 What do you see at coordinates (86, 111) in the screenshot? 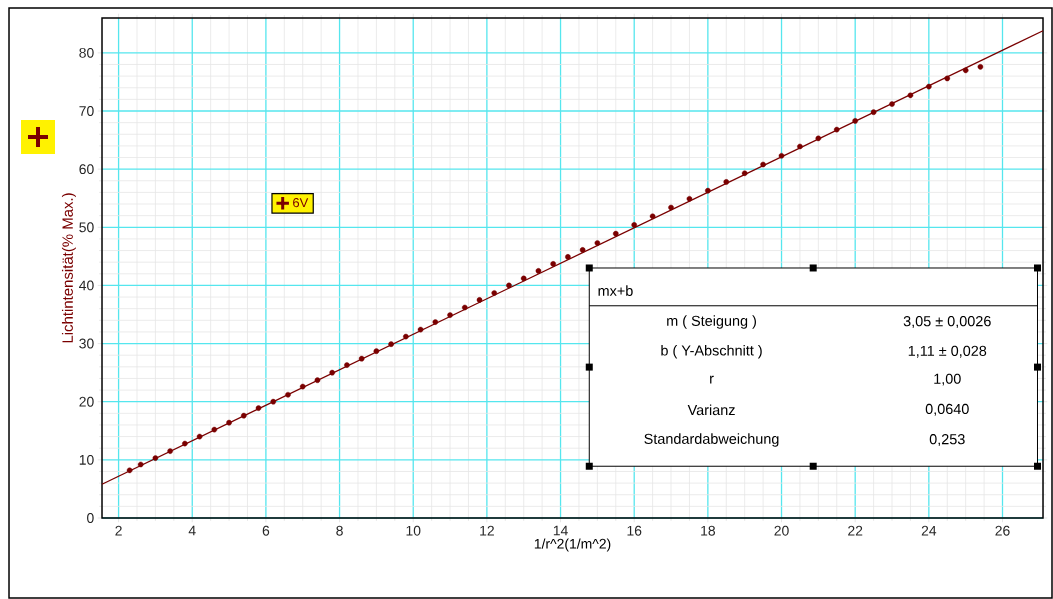
I see `y-tick-label: 70` at bounding box center [86, 111].